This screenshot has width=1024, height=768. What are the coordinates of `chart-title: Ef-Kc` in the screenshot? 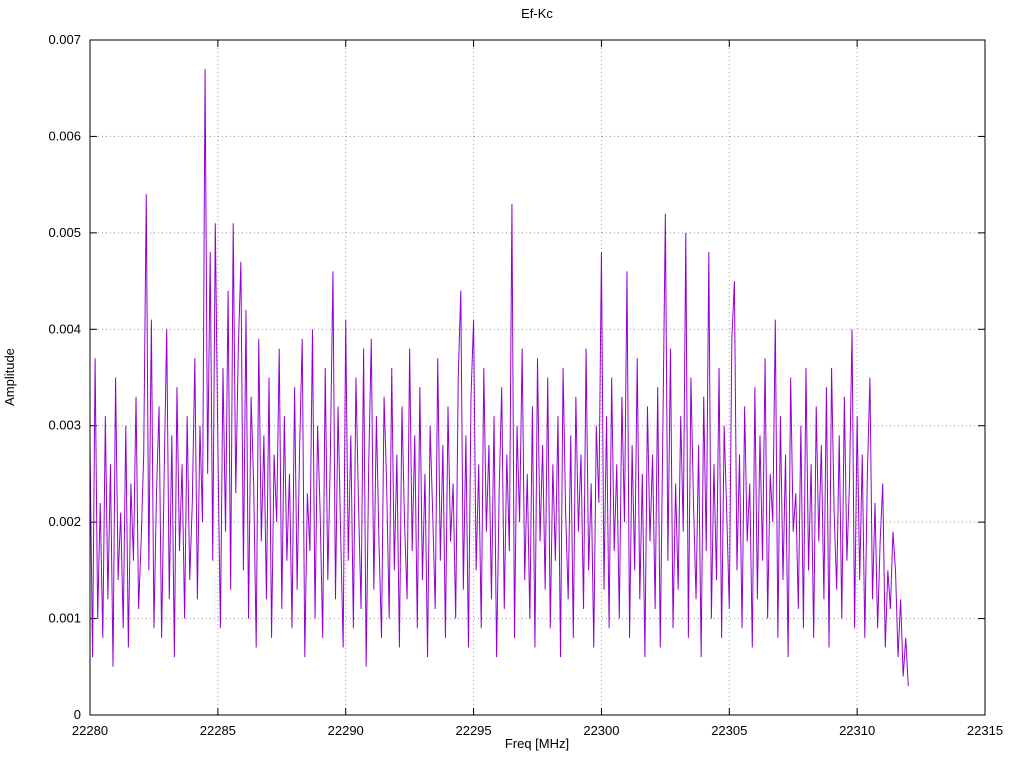 It's located at (537, 13).